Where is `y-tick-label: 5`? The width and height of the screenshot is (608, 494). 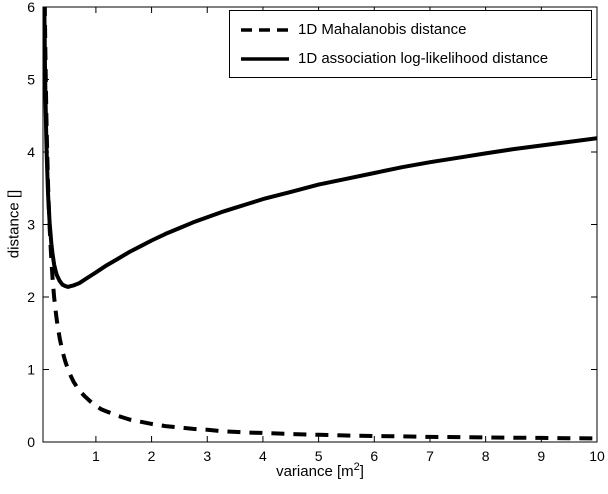
y-tick-label: 5 is located at coordinates (31, 80).